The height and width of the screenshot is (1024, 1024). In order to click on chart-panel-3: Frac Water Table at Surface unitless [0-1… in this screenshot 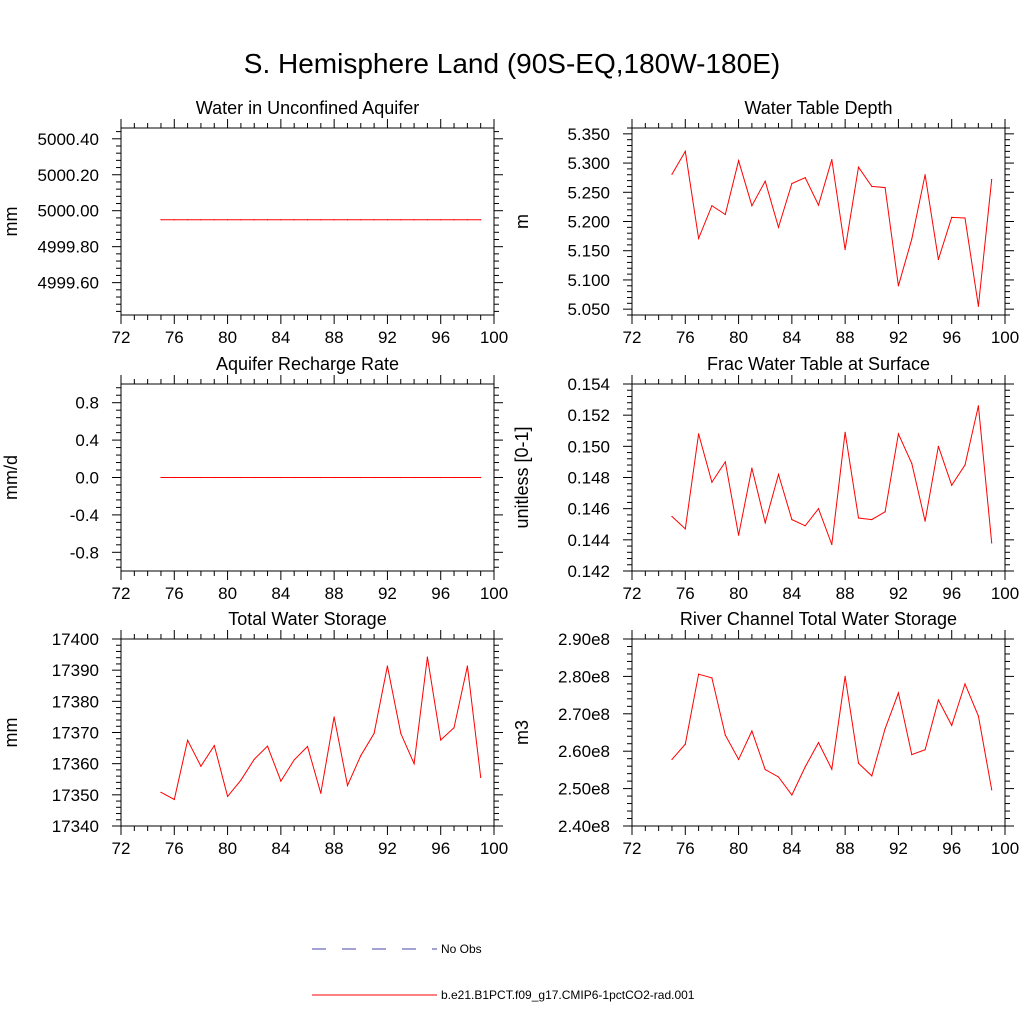, I will do `click(765, 478)`.